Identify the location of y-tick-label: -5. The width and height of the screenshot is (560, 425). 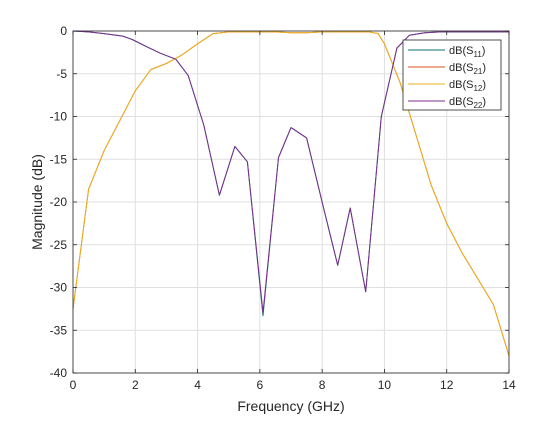
(61, 74).